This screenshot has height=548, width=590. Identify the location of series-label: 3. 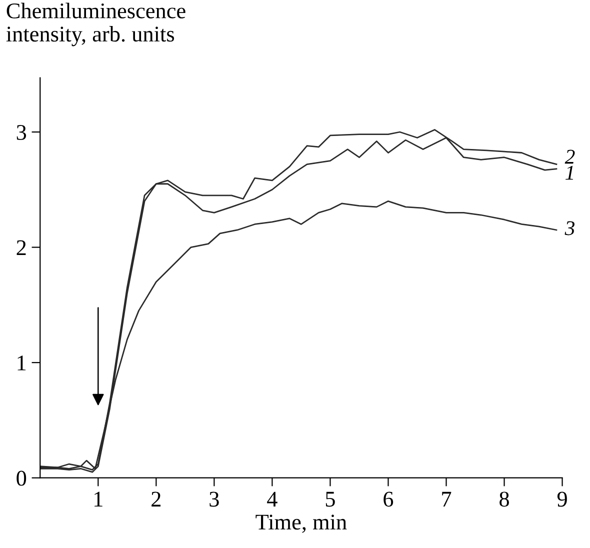
(569, 228).